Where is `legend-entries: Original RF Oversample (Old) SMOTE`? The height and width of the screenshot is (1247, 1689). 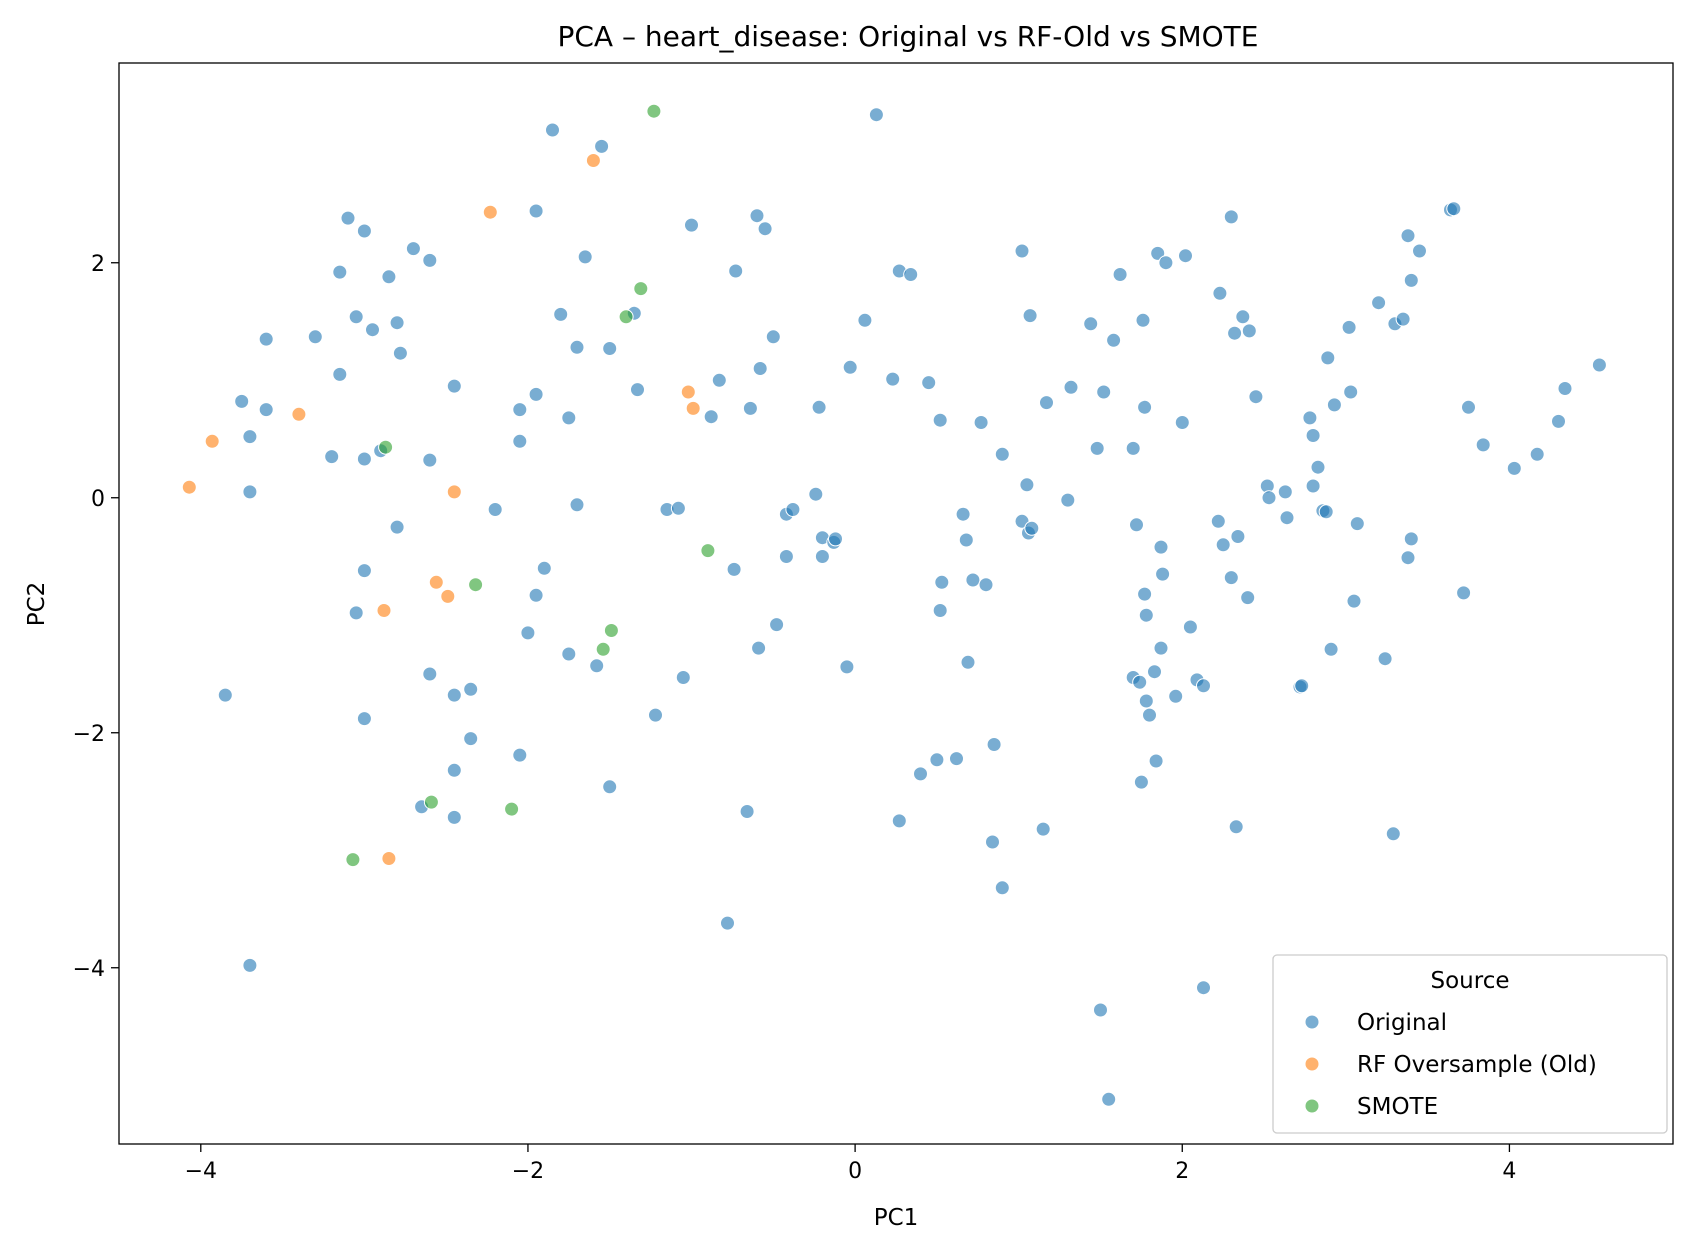 legend-entries: Original RF Oversample (Old) SMOTE is located at coordinates (1450, 1065).